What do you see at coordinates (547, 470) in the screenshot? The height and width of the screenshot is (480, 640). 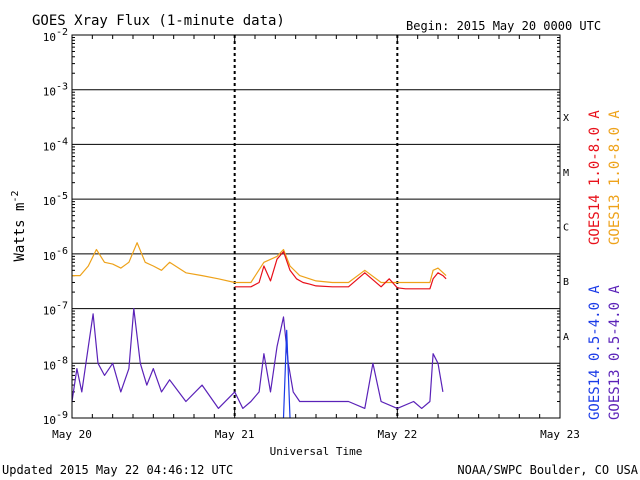 I see `credit-label: NOAA/SWPC Boulder, CO USA` at bounding box center [547, 470].